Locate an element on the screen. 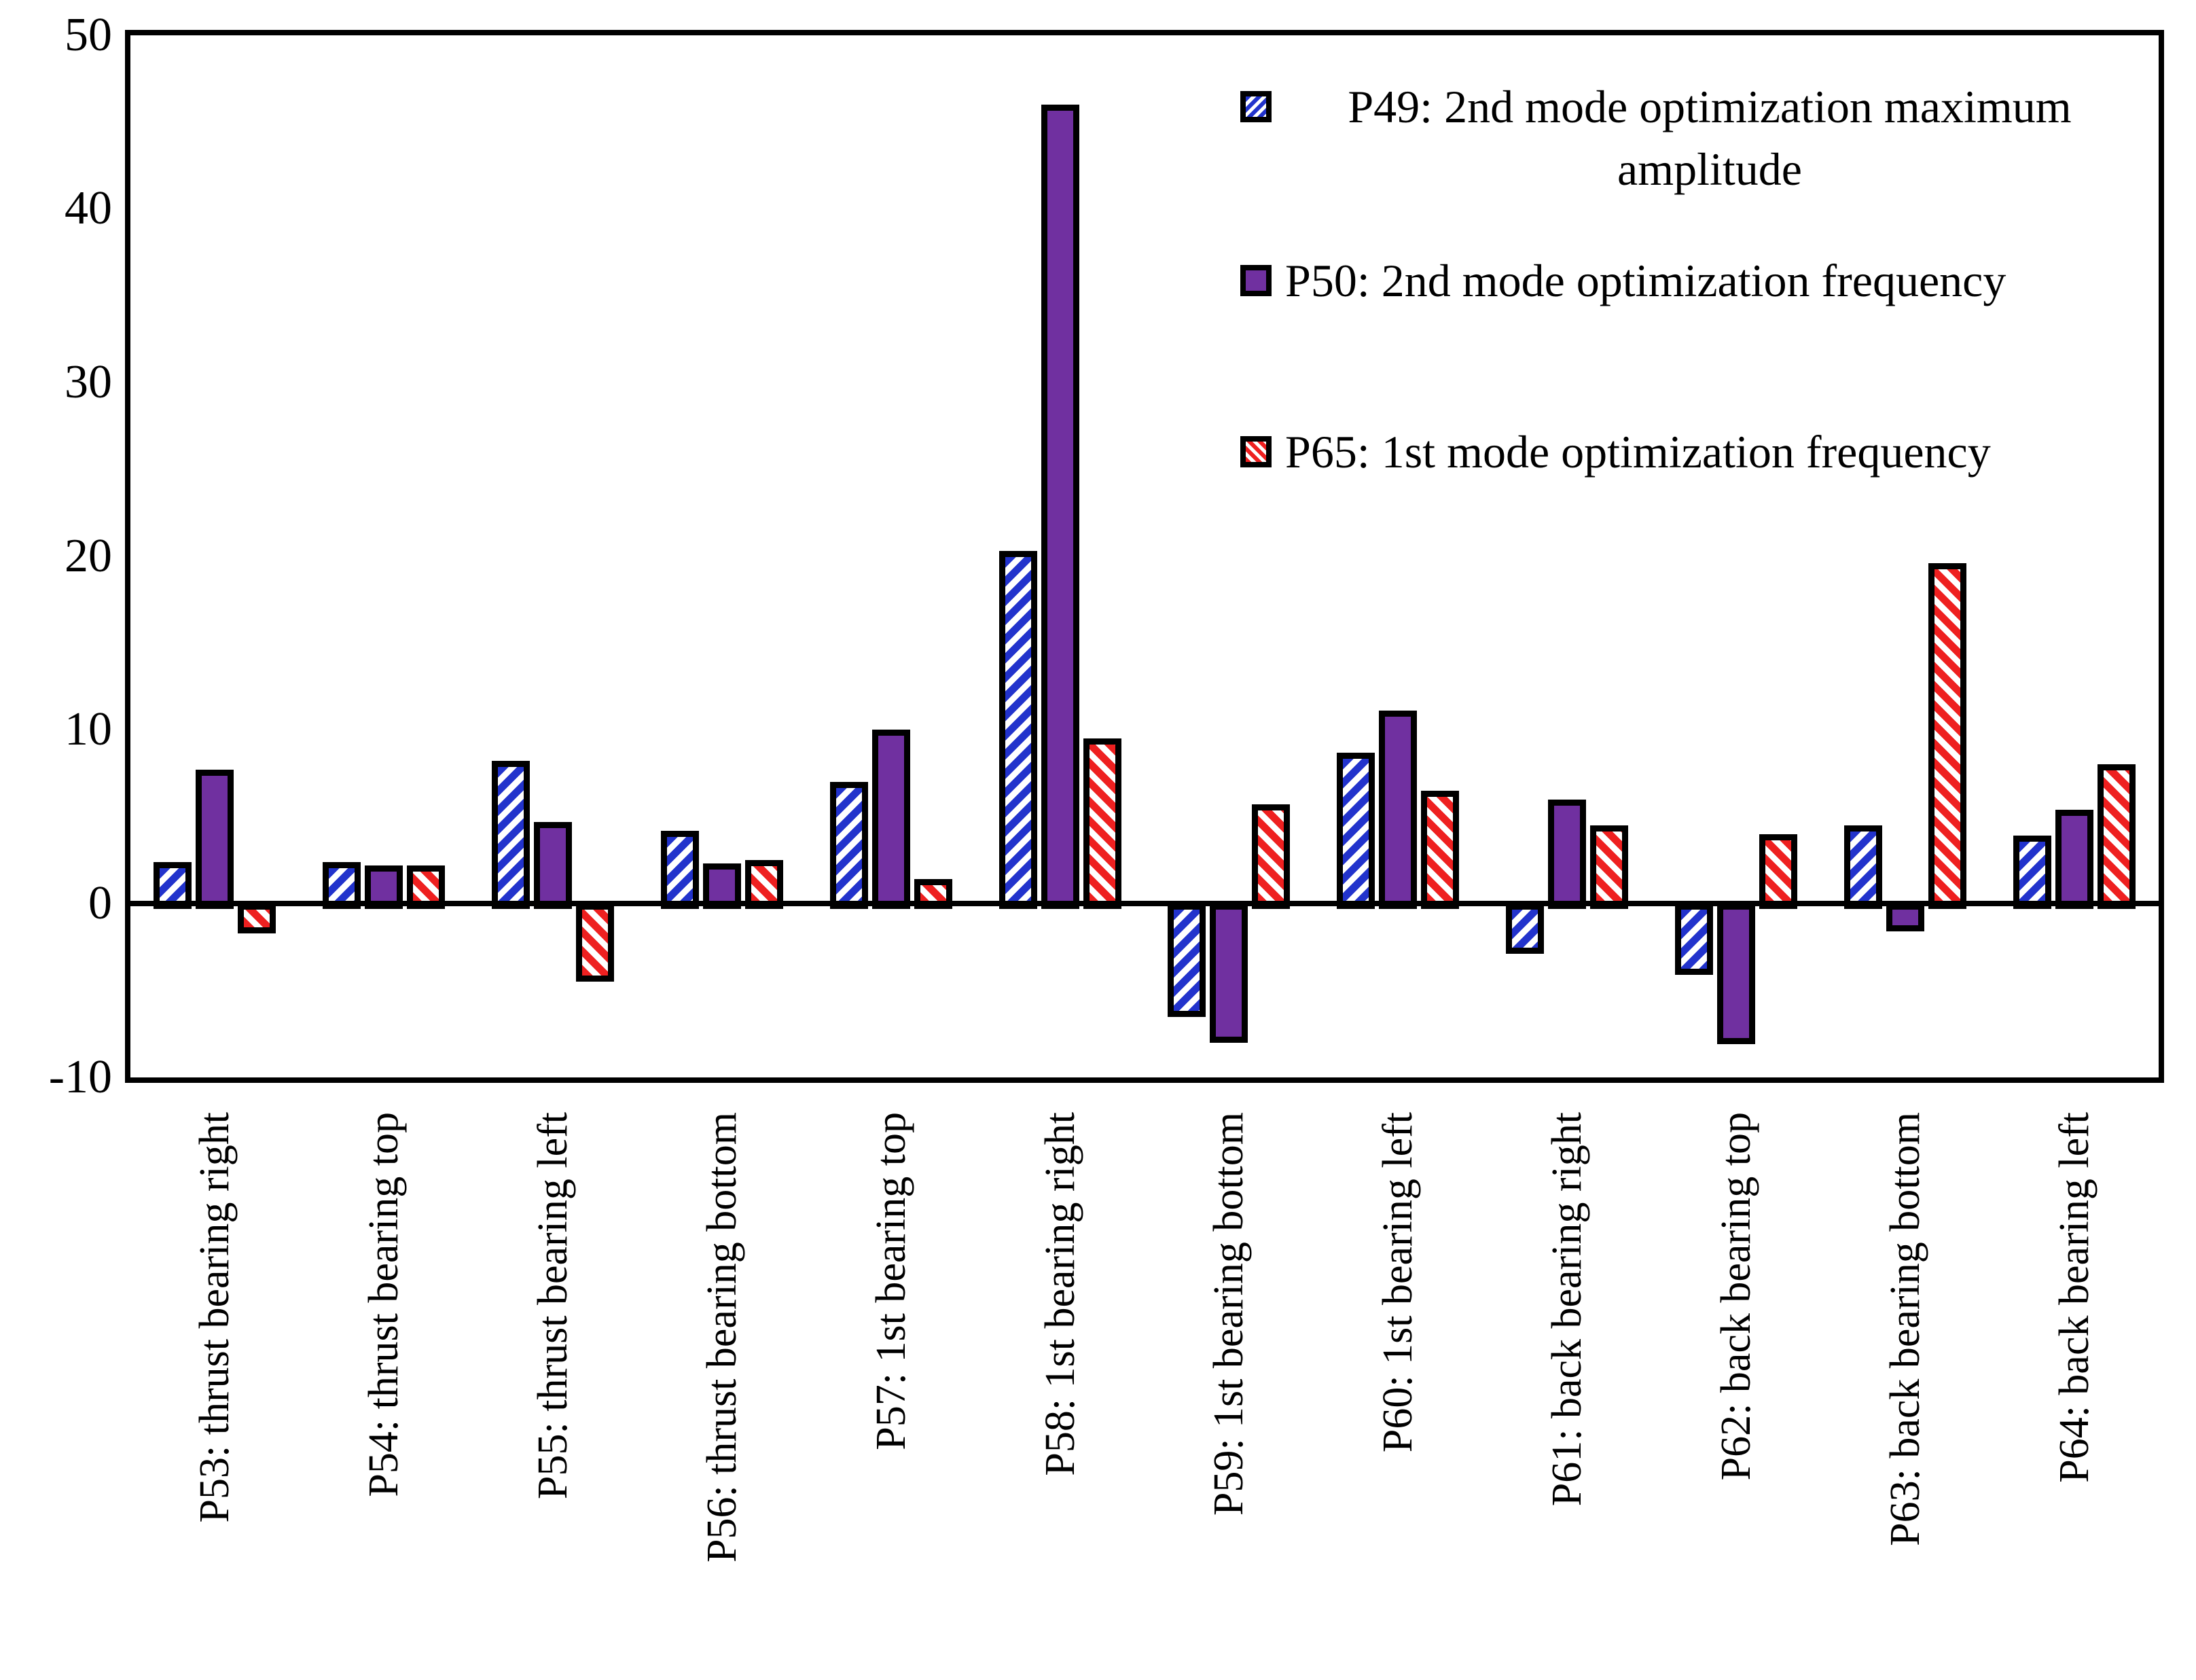 The height and width of the screenshot is (1680, 2196). x-axis-label-p62: P62: back bearing top is located at coordinates (1735, 1296).